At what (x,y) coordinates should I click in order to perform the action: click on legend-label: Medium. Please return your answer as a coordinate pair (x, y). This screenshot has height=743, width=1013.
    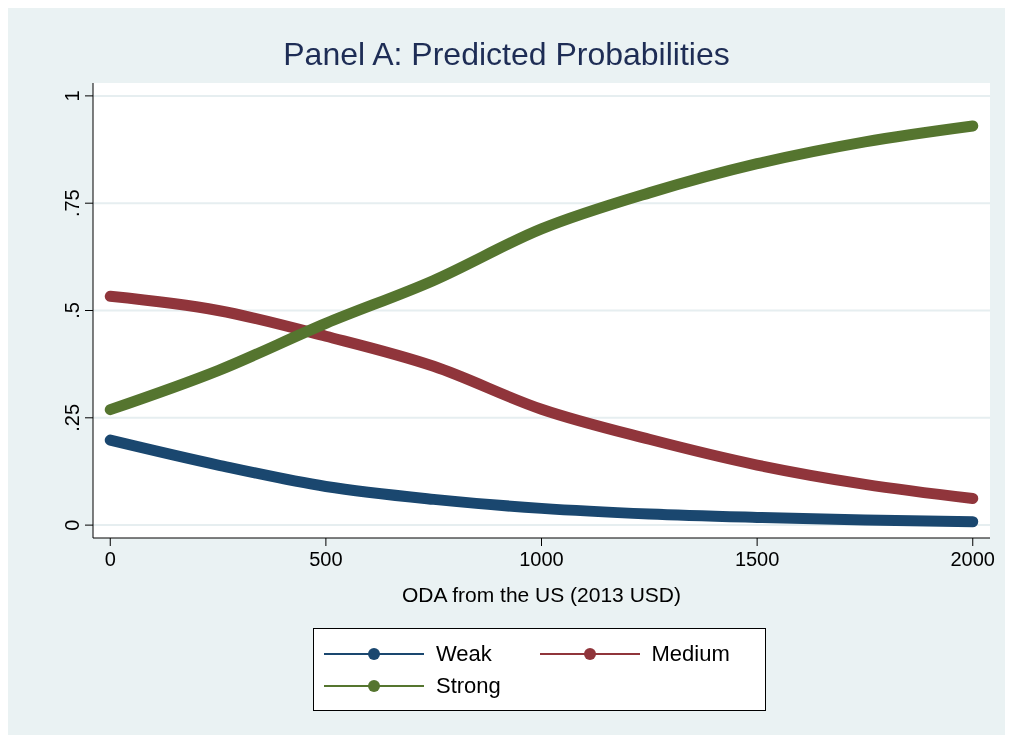
    Looking at the image, I should click on (690, 653).